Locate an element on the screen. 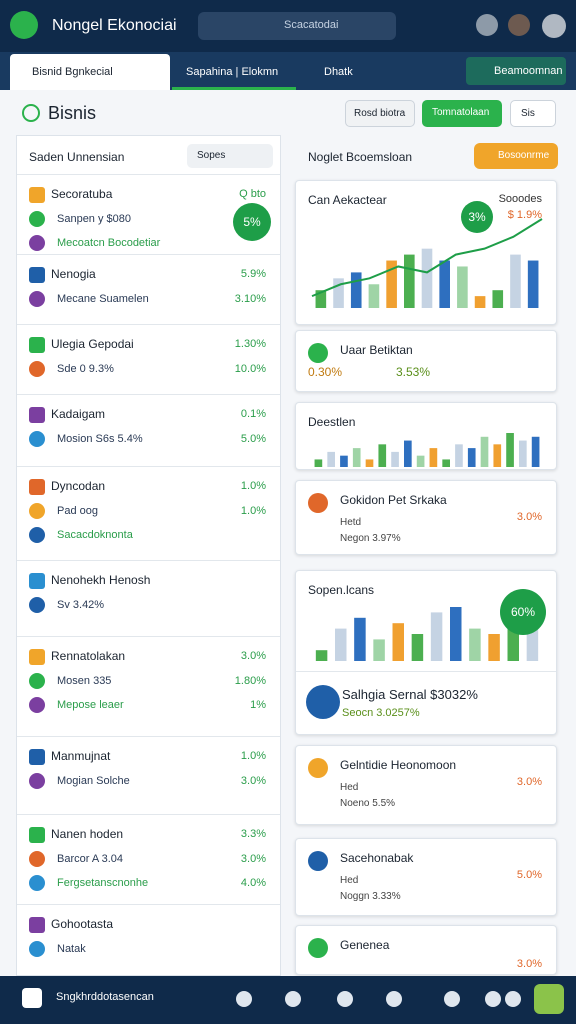  row-text: Mogian Solche is located at coordinates (93, 781).